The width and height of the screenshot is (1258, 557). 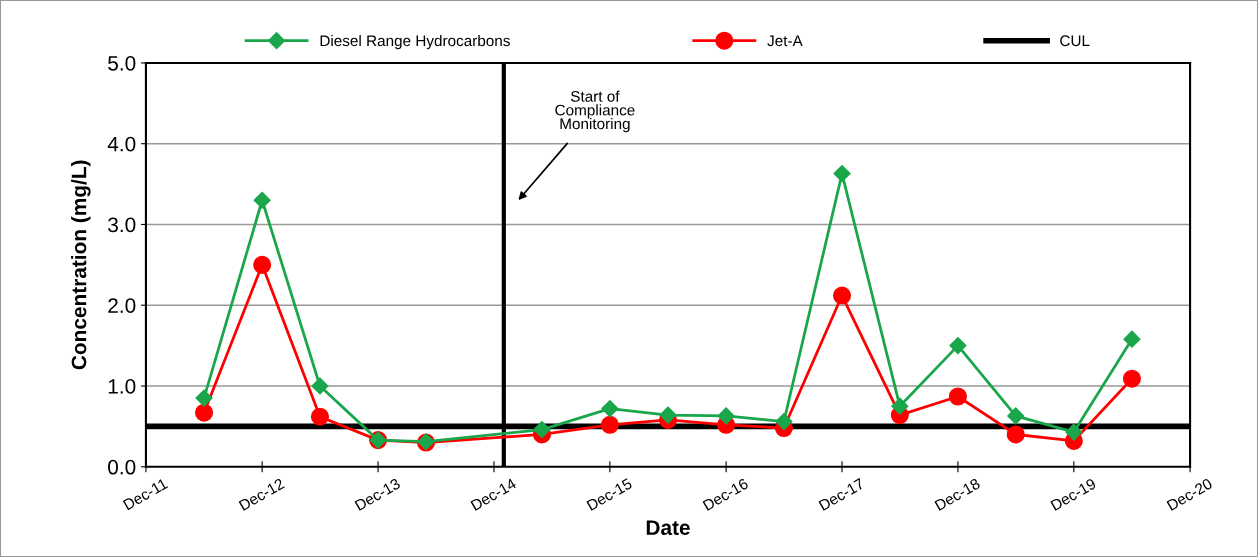 What do you see at coordinates (1075, 41) in the screenshot?
I see `legend-label: CUL` at bounding box center [1075, 41].